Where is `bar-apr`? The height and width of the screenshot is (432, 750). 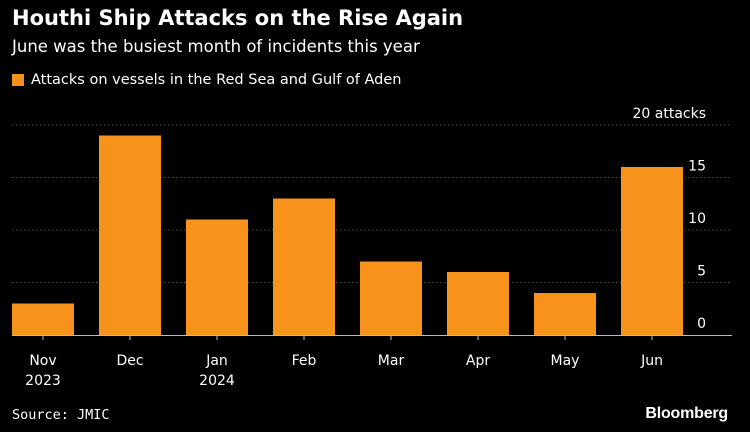 bar-apr is located at coordinates (478, 303).